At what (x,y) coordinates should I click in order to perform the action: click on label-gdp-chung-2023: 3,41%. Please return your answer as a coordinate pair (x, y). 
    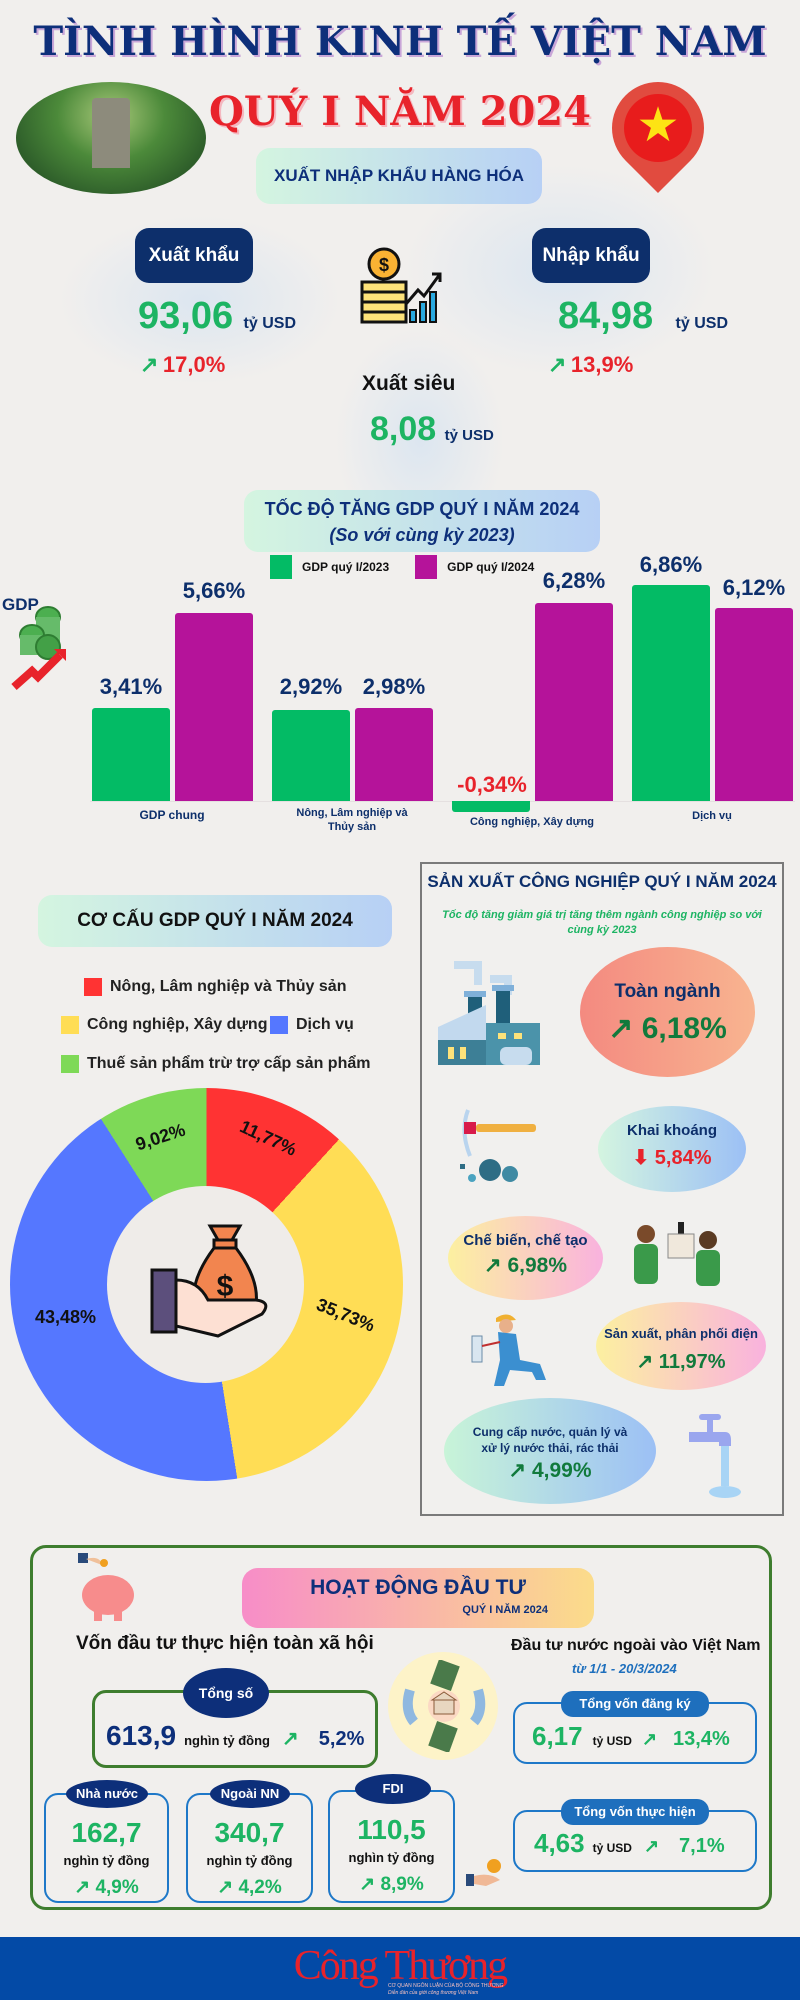
    Looking at the image, I should click on (131, 686).